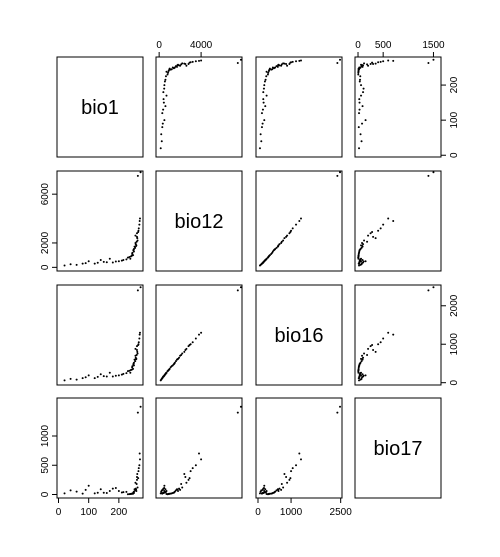  I want to click on y-tick-label: 2000, so click(454, 305).